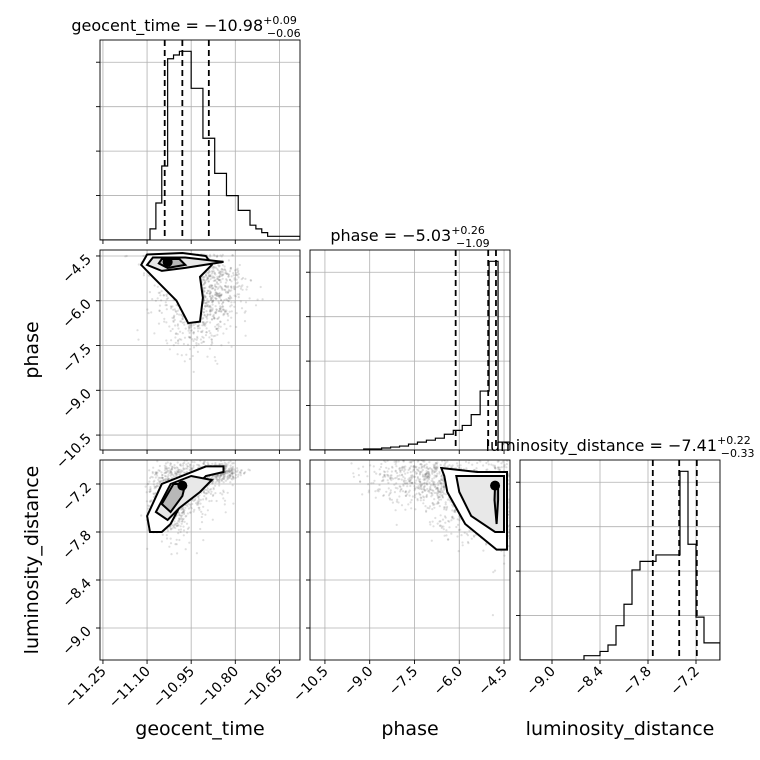 The height and width of the screenshot is (760, 760). What do you see at coordinates (430, 538) in the screenshot?
I see `contour-phase-vs-luminosity_distance-layer` at bounding box center [430, 538].